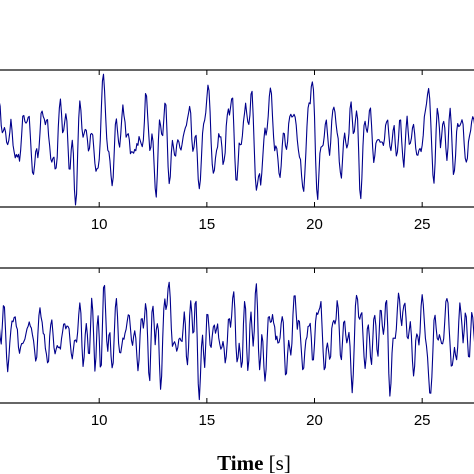 The height and width of the screenshot is (474, 474). Describe the element at coordinates (276, 462) in the screenshot. I see `x-axis-title-unit-part: [s]` at that location.